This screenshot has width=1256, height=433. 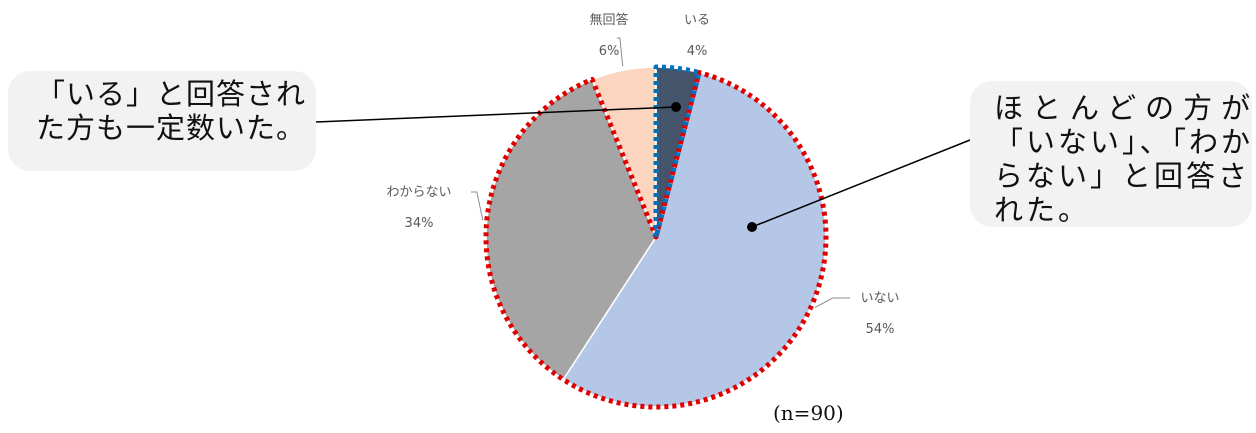 What do you see at coordinates (861, 183) in the screenshot?
I see `callout-right-pointer` at bounding box center [861, 183].